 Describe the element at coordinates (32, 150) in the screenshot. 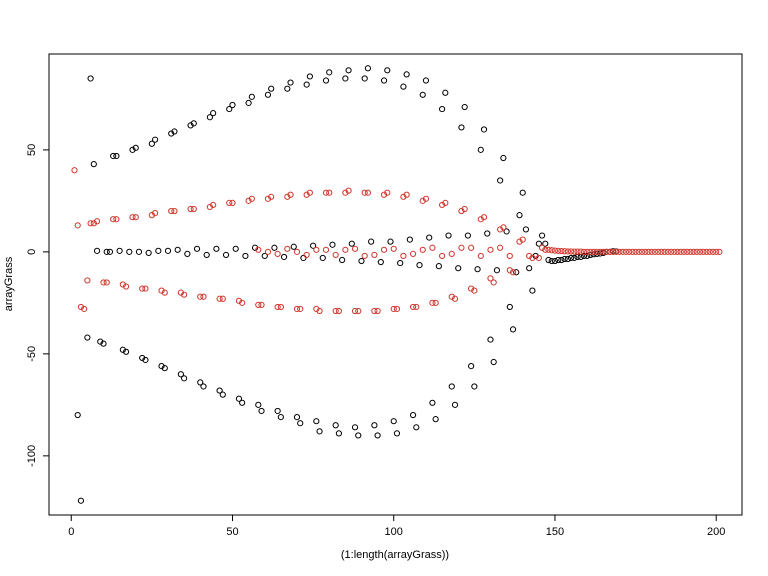

I see `y-tick-label: 50` at that location.